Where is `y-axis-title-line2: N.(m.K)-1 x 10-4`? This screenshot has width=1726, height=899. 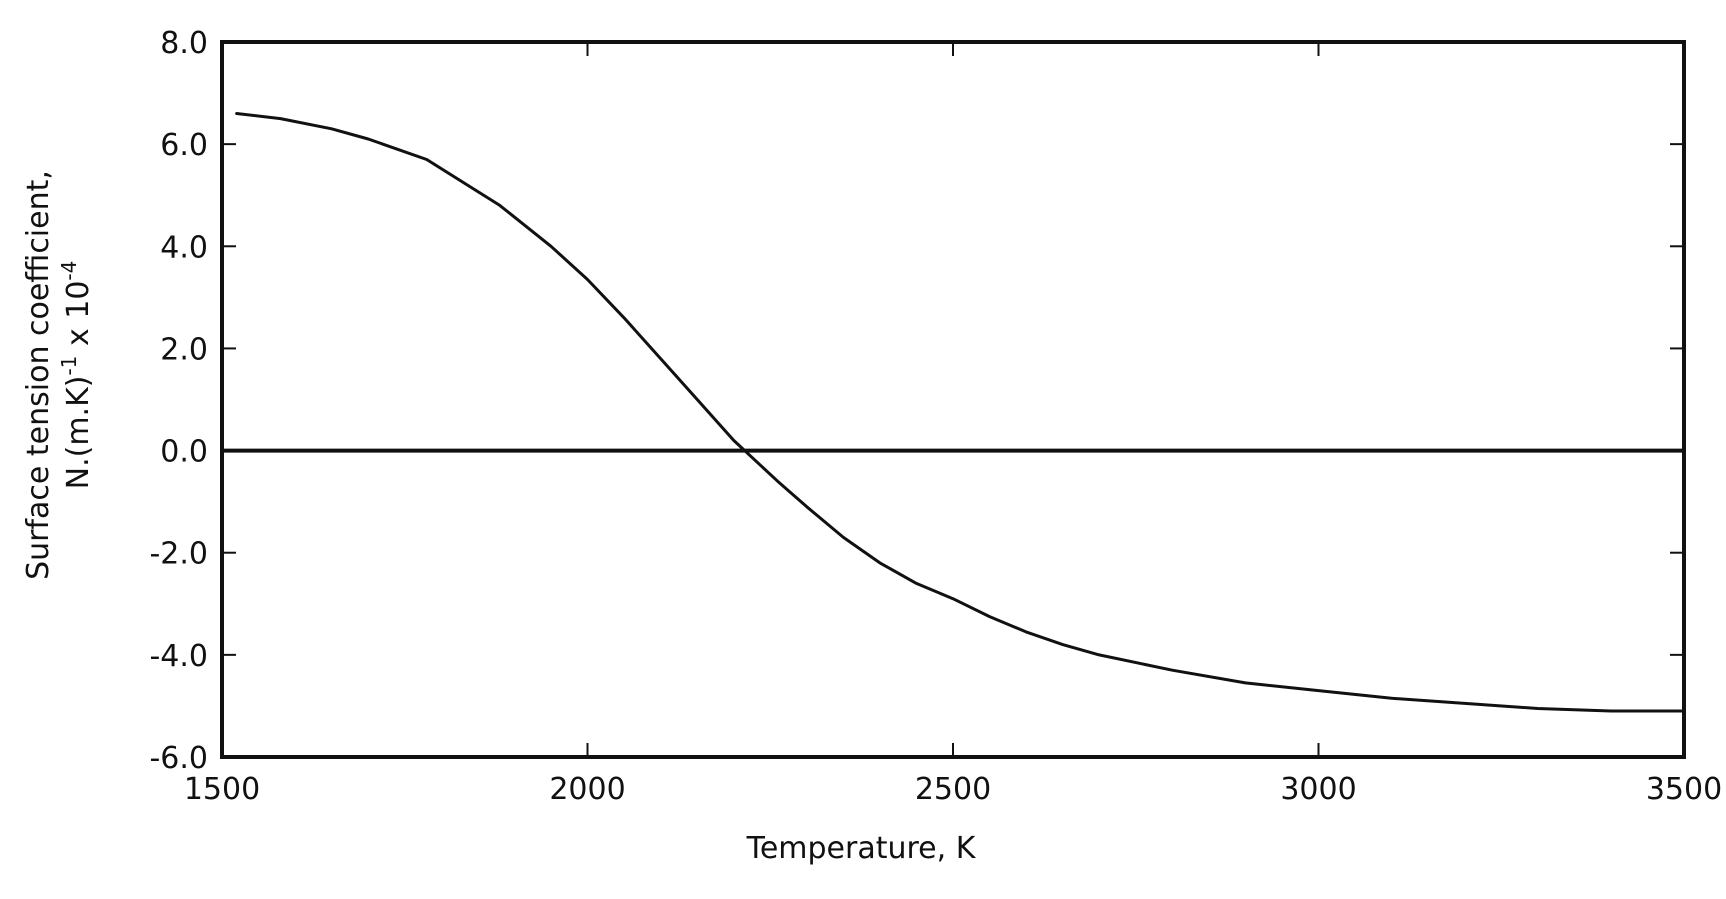 y-axis-title-line2: N.(m.K)-1 x 10-4 is located at coordinates (76, 375).